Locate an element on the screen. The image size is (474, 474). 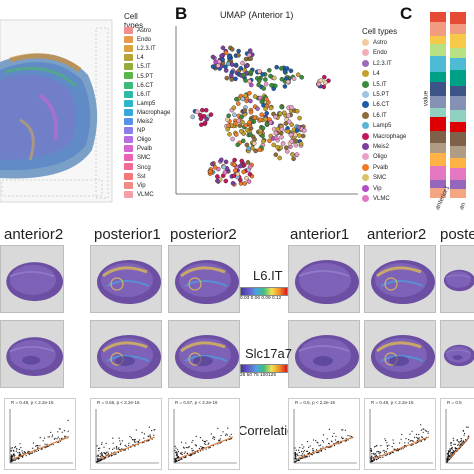
panel-a-legend-item: L4 is located at coordinates (134, 58).